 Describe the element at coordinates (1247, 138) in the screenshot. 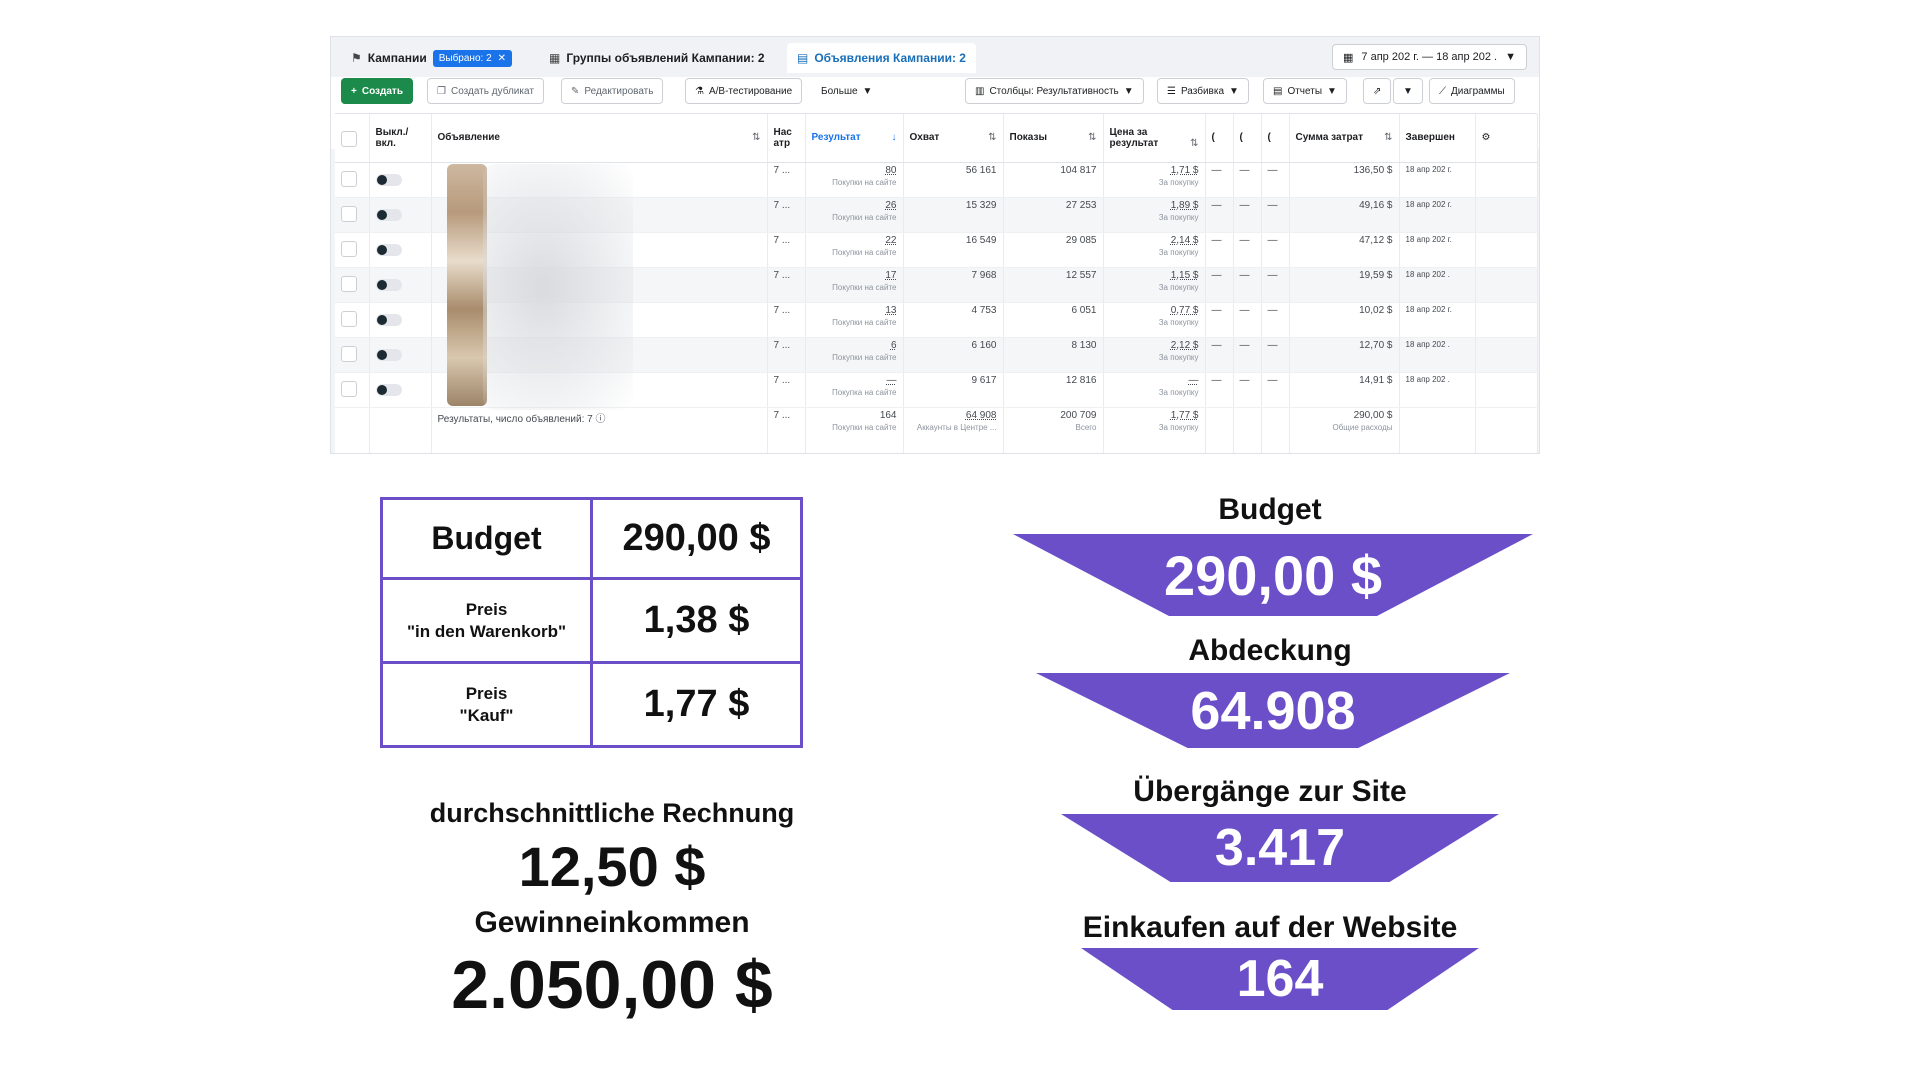

I see `col-extra-2: (` at that location.